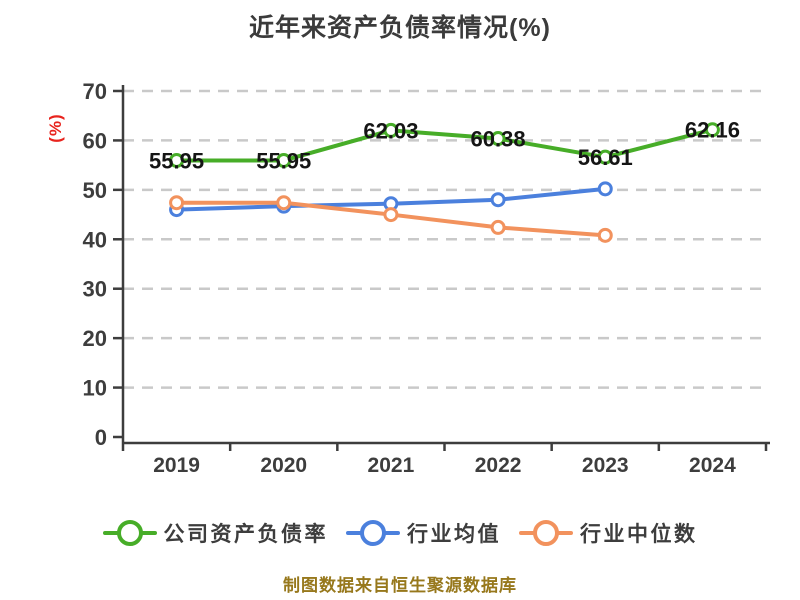 The width and height of the screenshot is (800, 600). Describe the element at coordinates (176, 465) in the screenshot. I see `x-tick-label: 2019` at that location.